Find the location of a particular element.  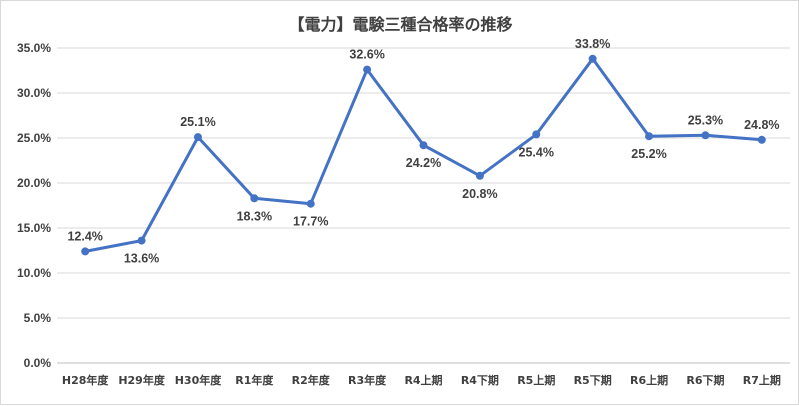

data-label: 32.6% is located at coordinates (366, 55).